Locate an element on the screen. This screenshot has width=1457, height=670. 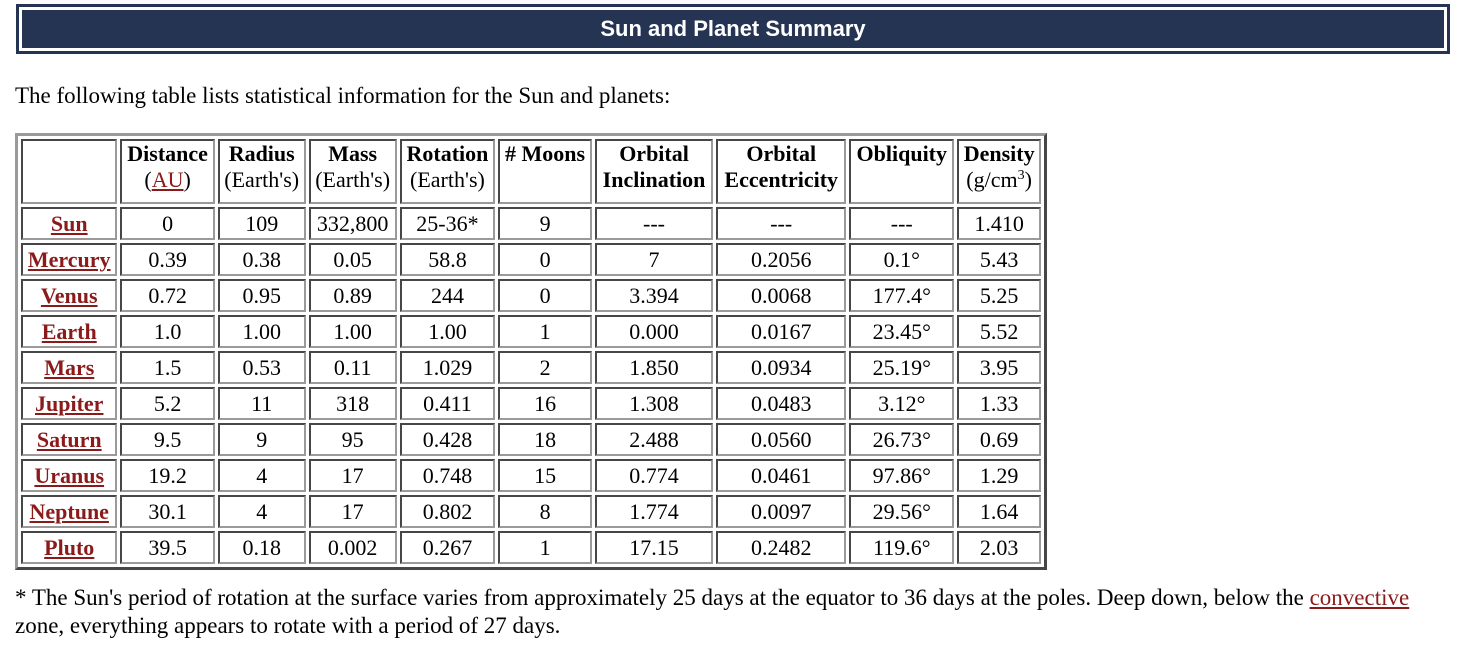
row-header-cell: Jupiter is located at coordinates (69, 403).